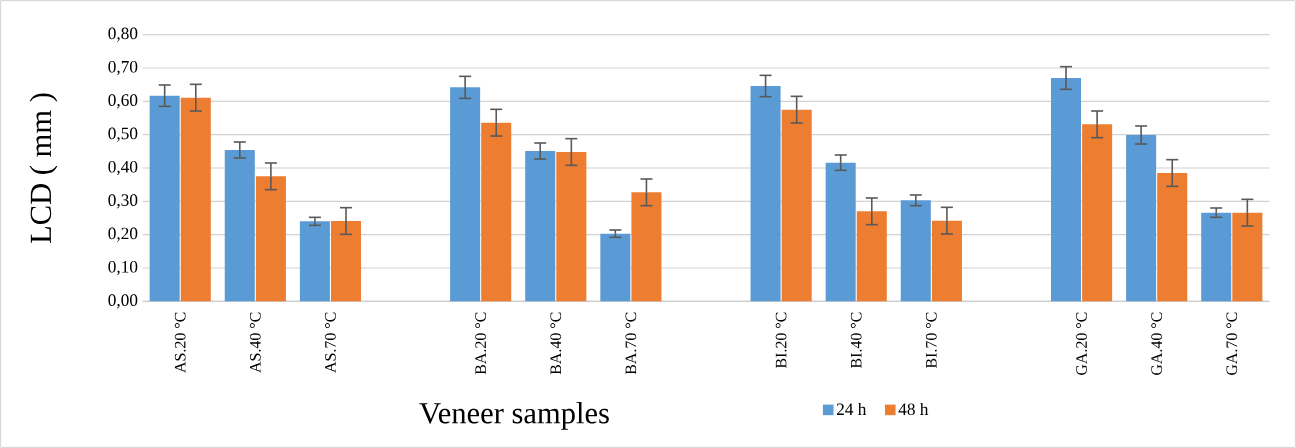 Image resolution: width=1296 pixels, height=448 pixels. Describe the element at coordinates (556, 343) in the screenshot. I see `x-tick-label: BA.40 °C` at that location.